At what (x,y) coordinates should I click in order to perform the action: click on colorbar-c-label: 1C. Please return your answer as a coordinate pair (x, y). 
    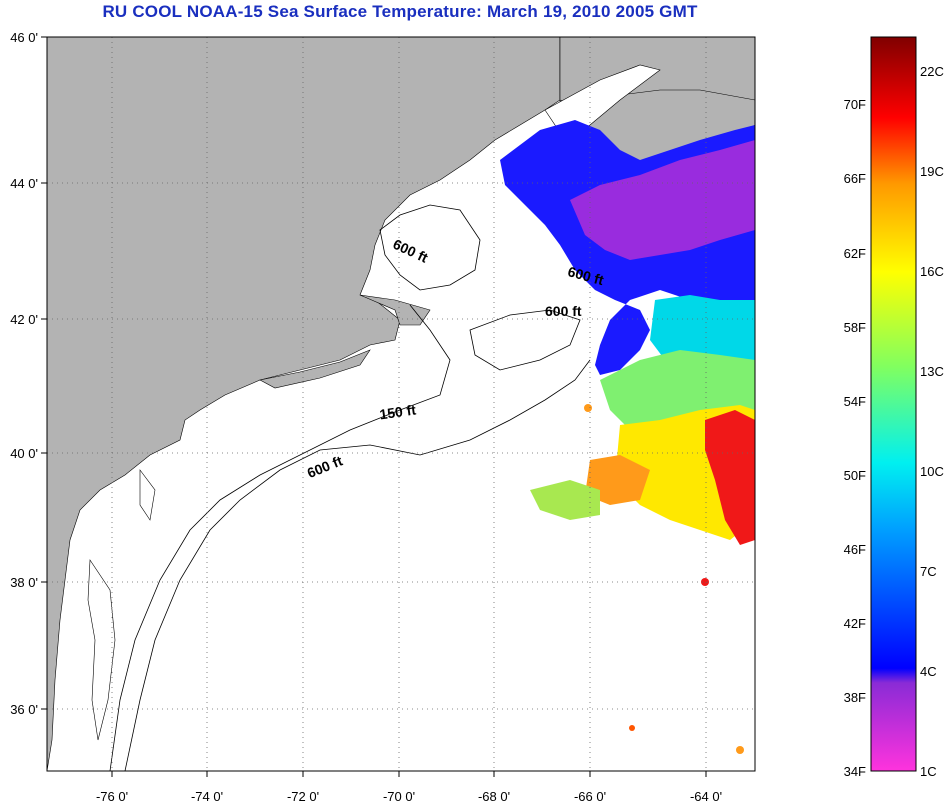
    Looking at the image, I should click on (928, 771).